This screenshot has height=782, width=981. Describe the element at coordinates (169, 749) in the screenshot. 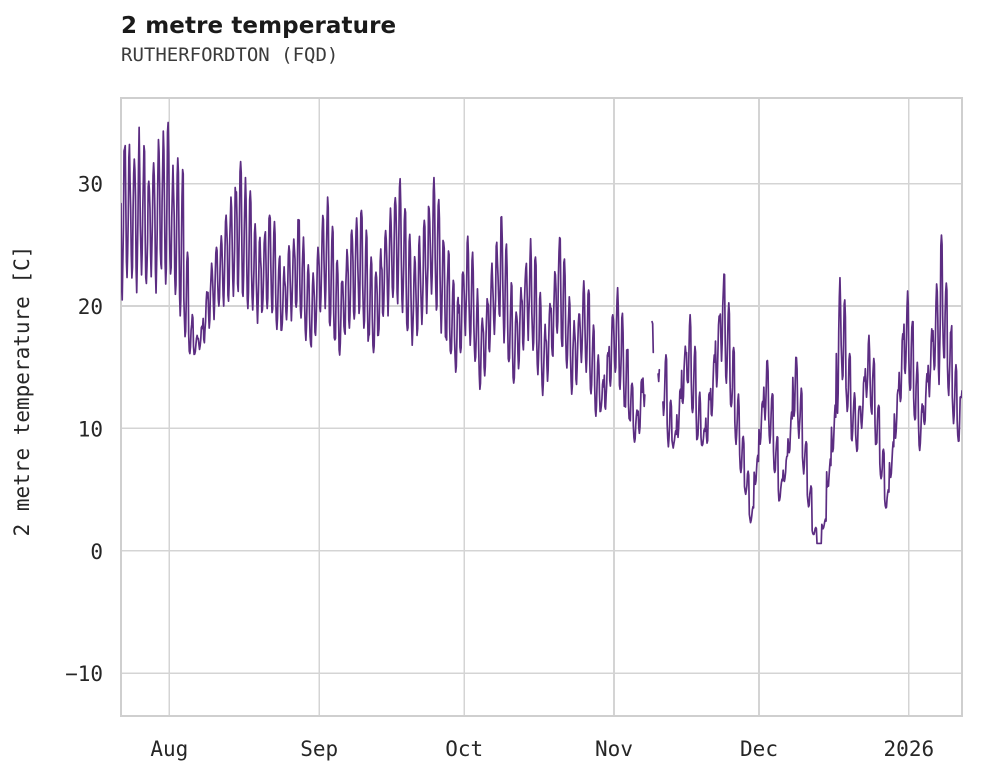

I see `x-tick-label: Aug` at that location.